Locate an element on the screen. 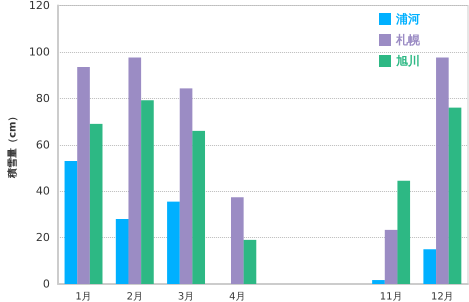  legend-label: 旭川 is located at coordinates (407, 61).